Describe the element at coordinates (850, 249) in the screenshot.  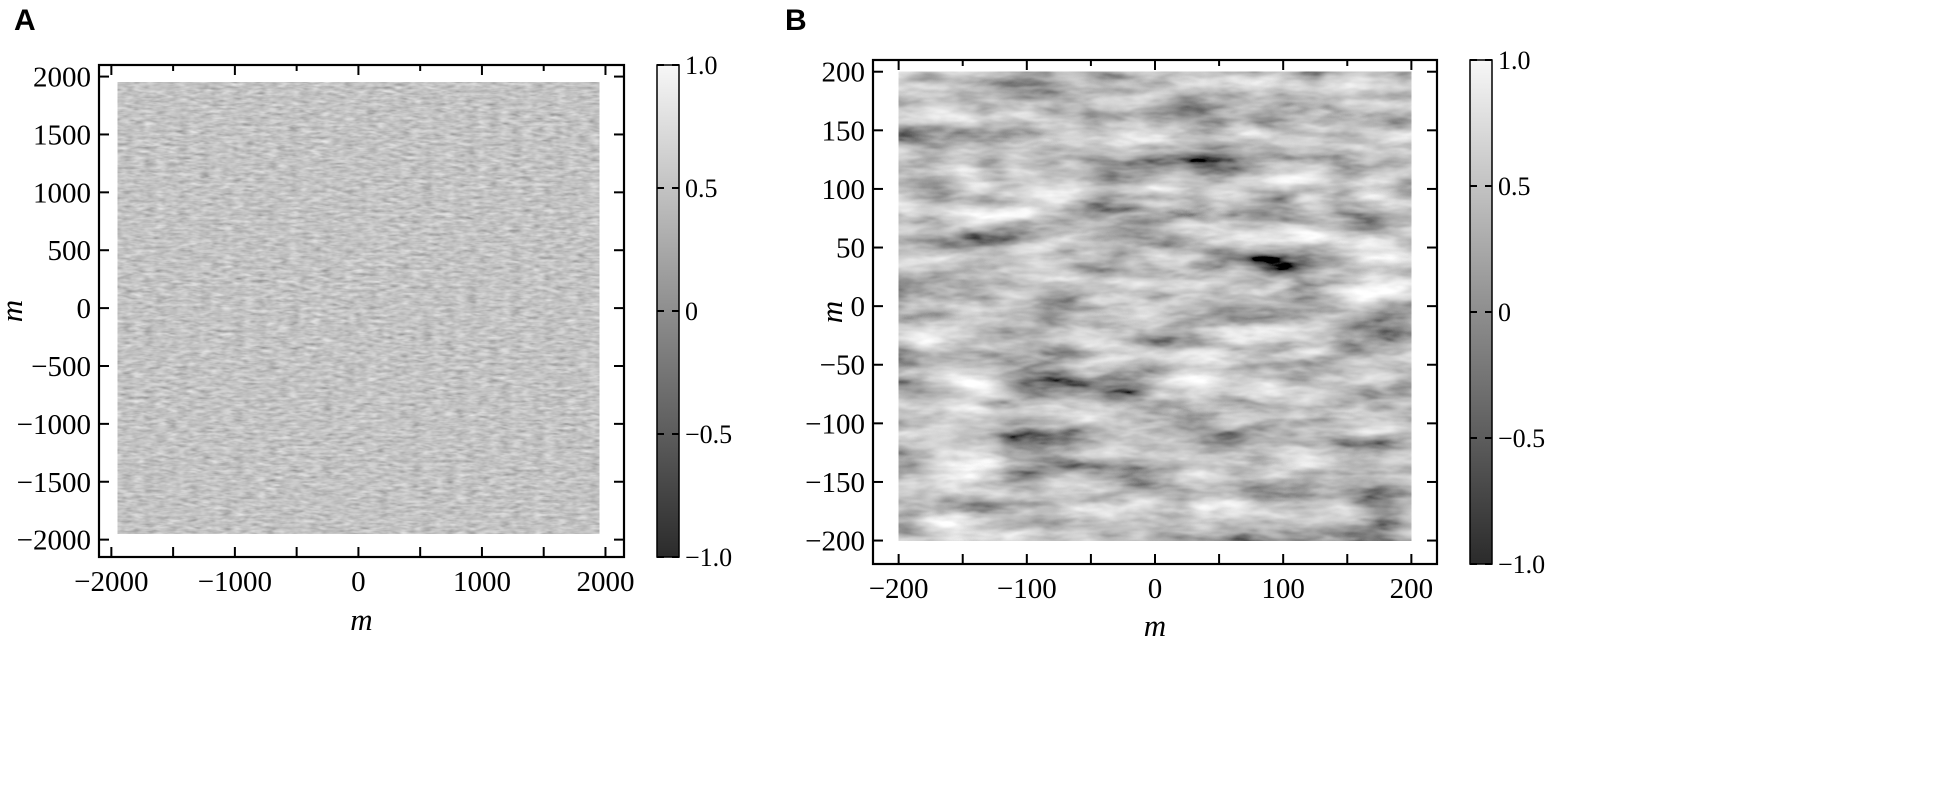
I see `y-tick-label: 50` at that location.